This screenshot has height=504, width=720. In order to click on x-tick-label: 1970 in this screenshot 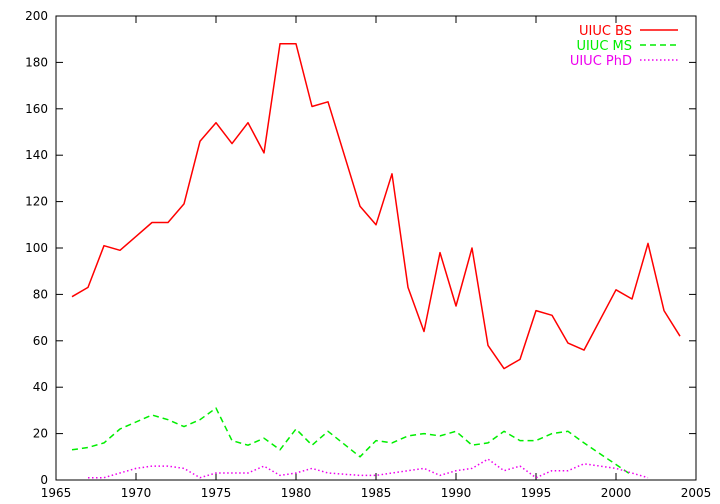, I will do `click(136, 493)`.